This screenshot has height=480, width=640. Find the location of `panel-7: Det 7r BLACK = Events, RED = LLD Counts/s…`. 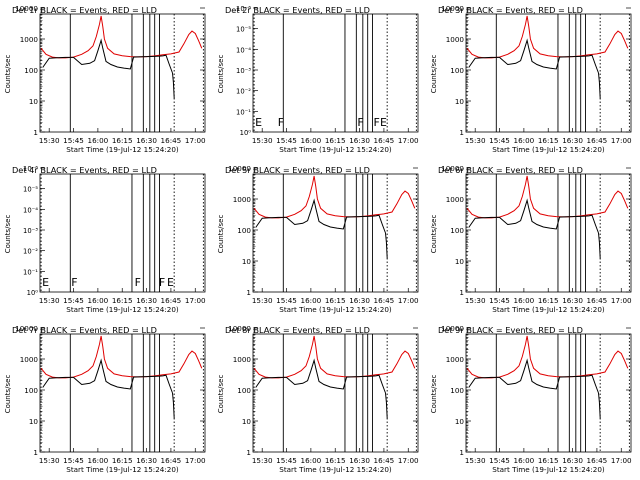

panel-7: Det 7r BLACK = Events, RED = LLD Counts/s… is located at coordinates (105, 399).